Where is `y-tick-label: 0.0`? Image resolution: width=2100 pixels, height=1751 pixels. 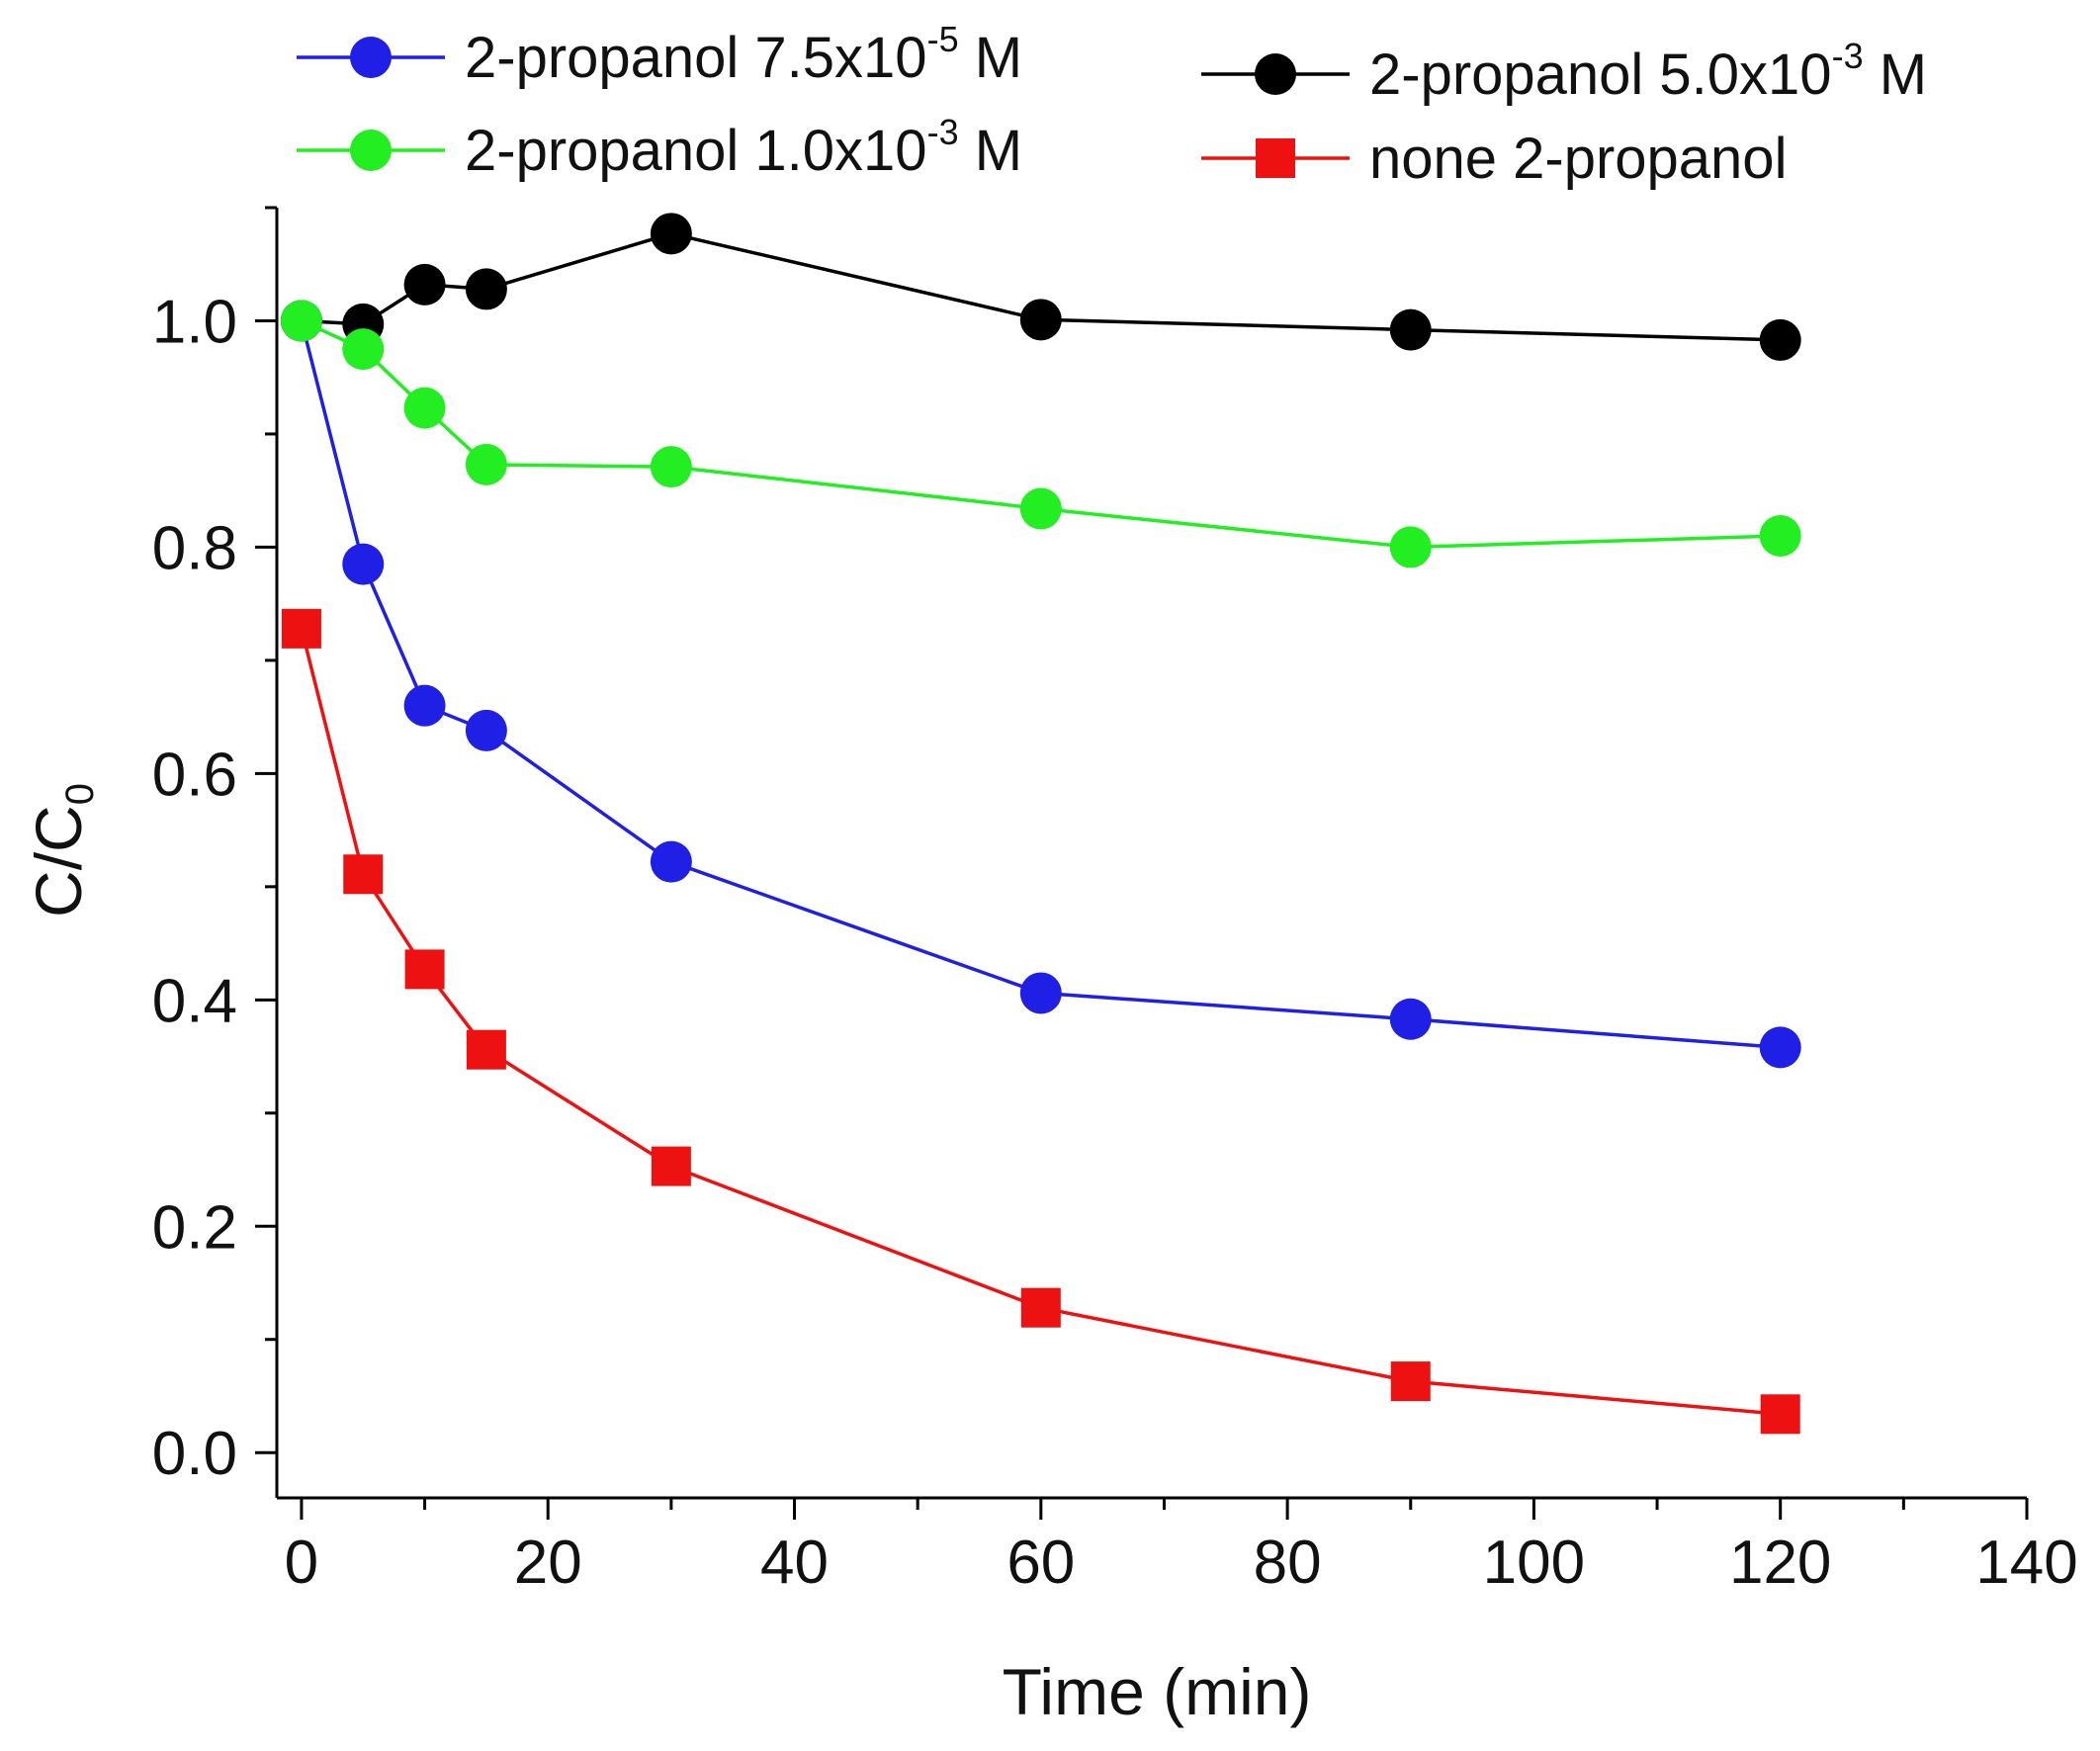
y-tick-label: 0.0 is located at coordinates (194, 1454).